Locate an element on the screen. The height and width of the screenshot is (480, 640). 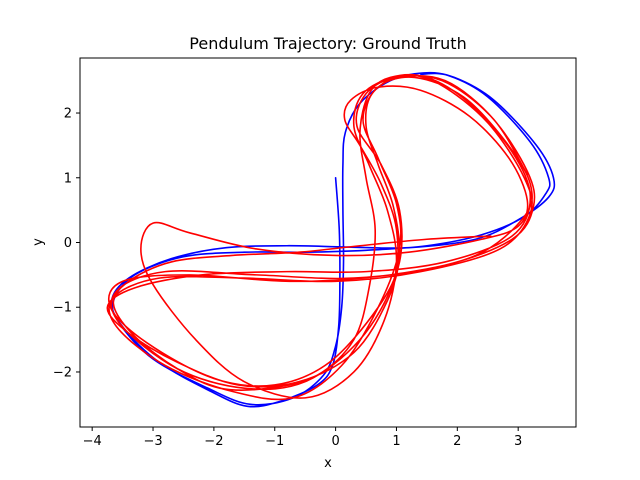
x-tick-label: −1 is located at coordinates (274, 441).